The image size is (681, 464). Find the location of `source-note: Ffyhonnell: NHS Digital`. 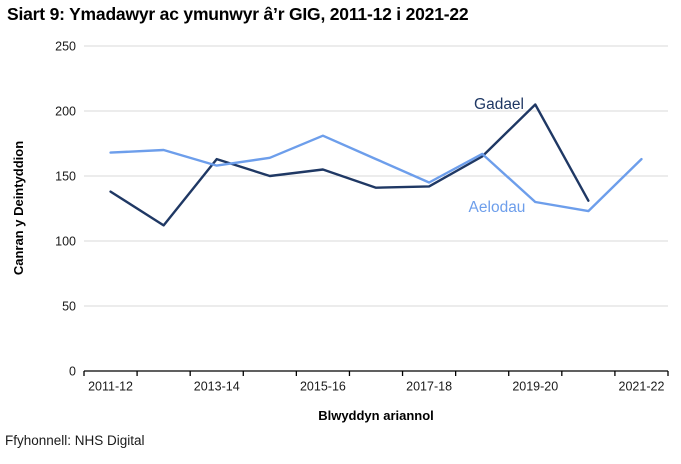

source-note: Ffyhonnell: NHS Digital is located at coordinates (75, 440).